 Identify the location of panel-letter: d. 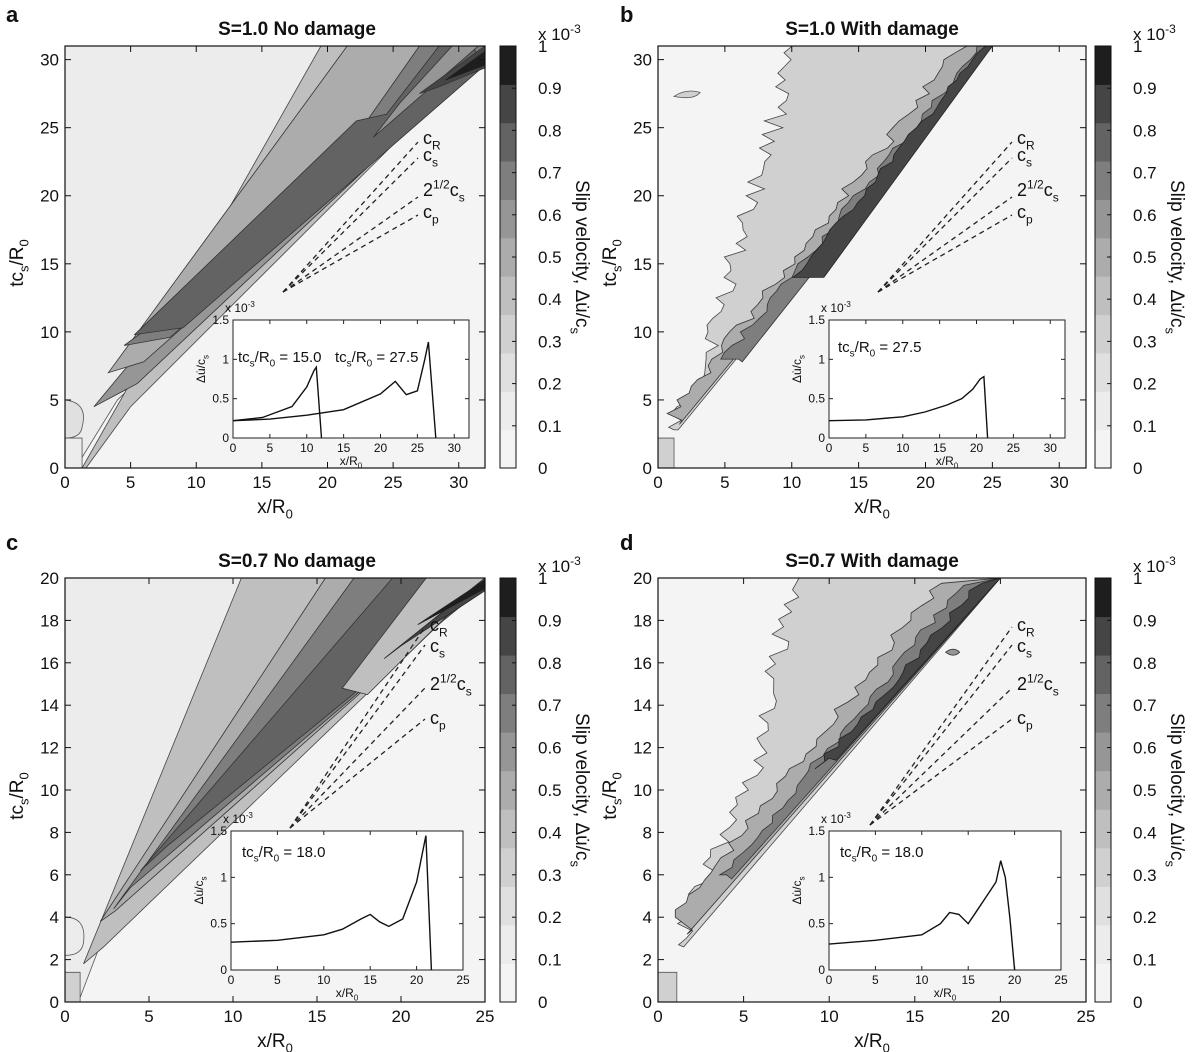
(626, 542).